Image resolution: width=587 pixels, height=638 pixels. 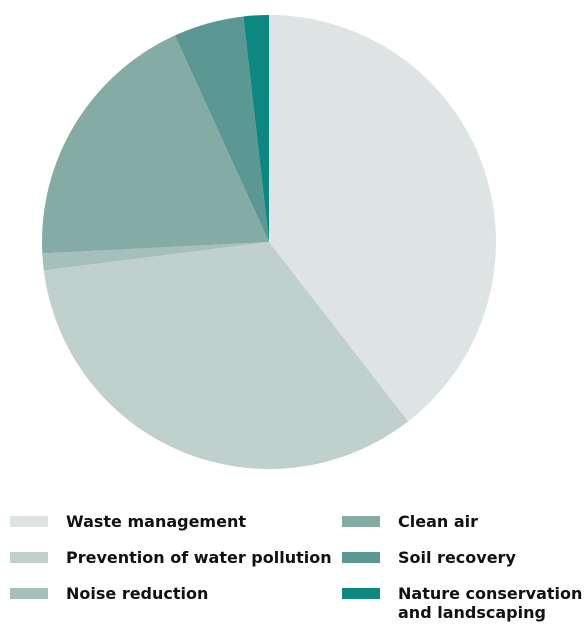 What do you see at coordinates (199, 557) in the screenshot?
I see `legend-label-prevention-of-water-pollution: Prevention of water pollution` at bounding box center [199, 557].